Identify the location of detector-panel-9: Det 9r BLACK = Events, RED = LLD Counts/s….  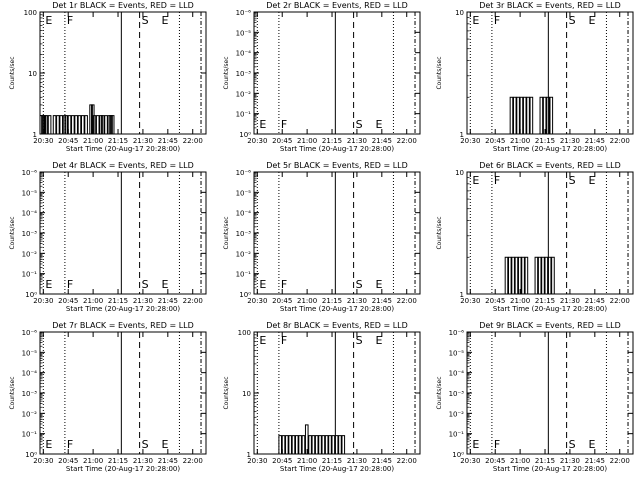
(535, 397).